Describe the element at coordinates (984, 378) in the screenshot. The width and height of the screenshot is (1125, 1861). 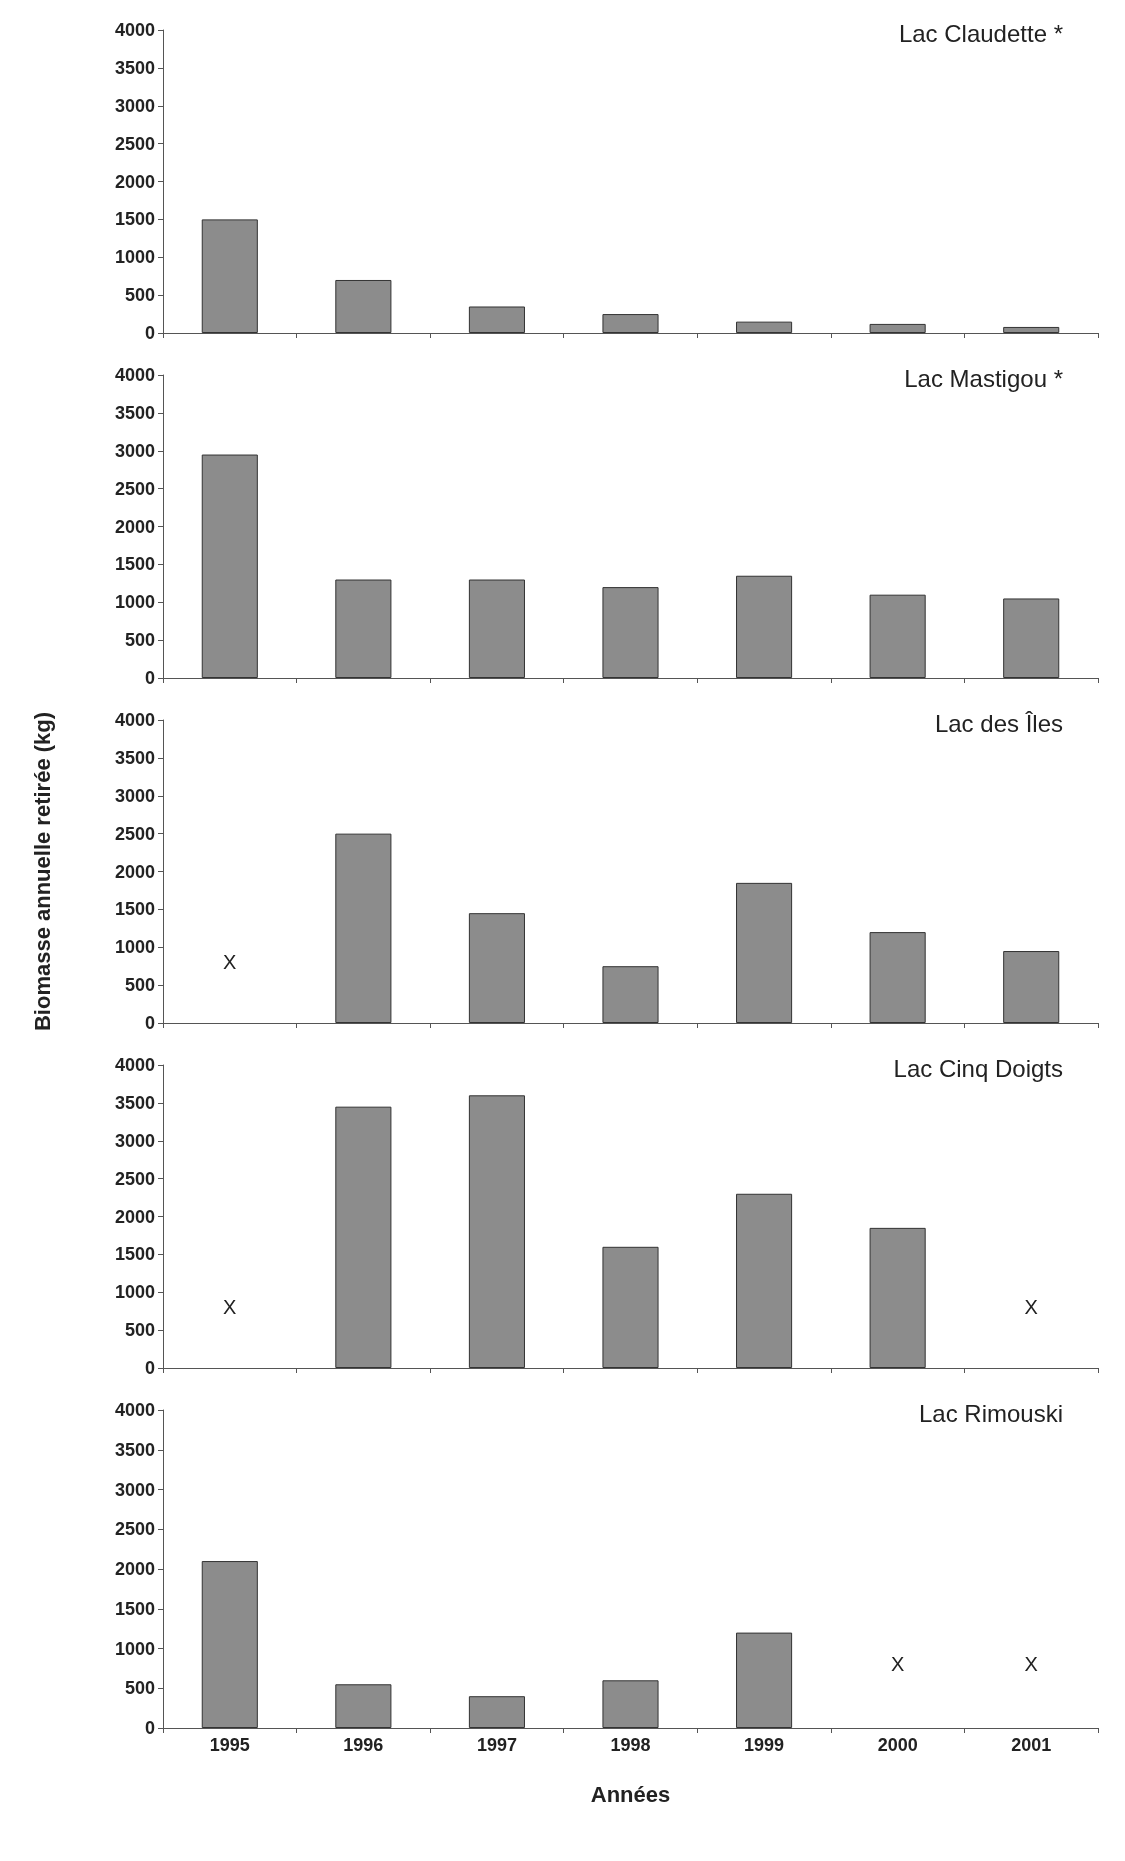
I see `chart-title: Lac Mastigou *` at that location.